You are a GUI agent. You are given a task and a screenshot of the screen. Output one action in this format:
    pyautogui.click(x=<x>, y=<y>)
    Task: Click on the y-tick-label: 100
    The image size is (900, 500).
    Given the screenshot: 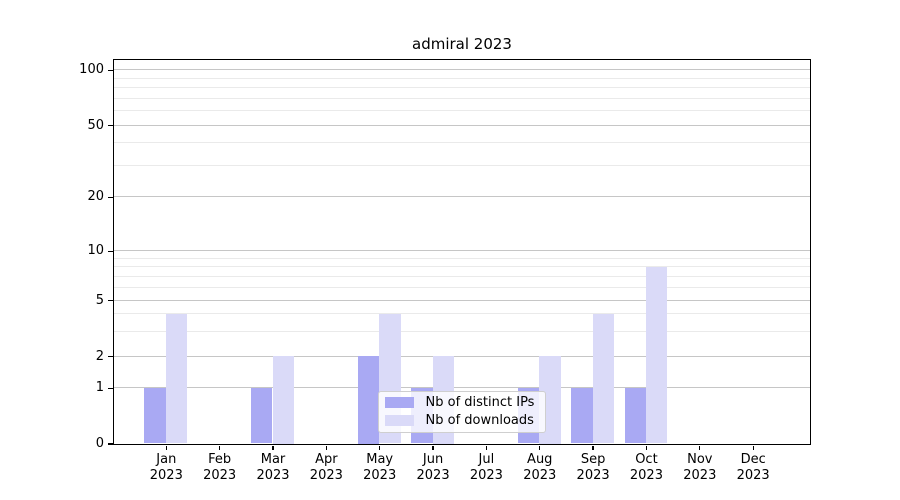 What is the action you would take?
    pyautogui.click(x=91, y=70)
    